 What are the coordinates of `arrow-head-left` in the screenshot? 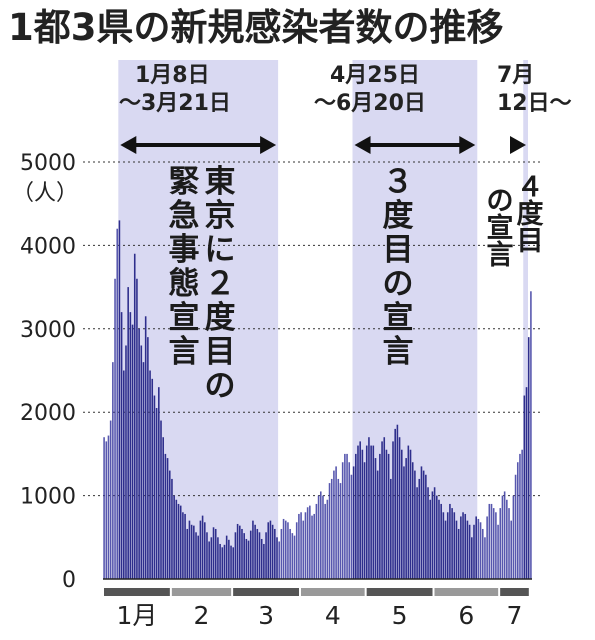 It's located at (128, 145).